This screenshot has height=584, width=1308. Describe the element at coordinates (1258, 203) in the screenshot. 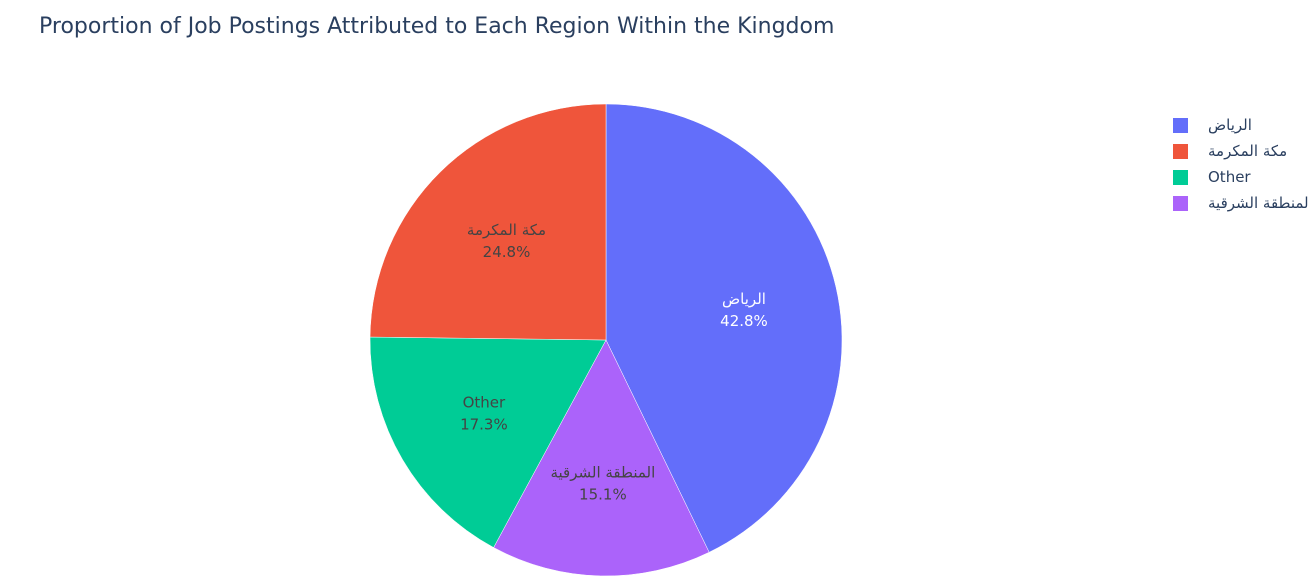

I see `legend-label: المنطقة الشرقية` at that location.